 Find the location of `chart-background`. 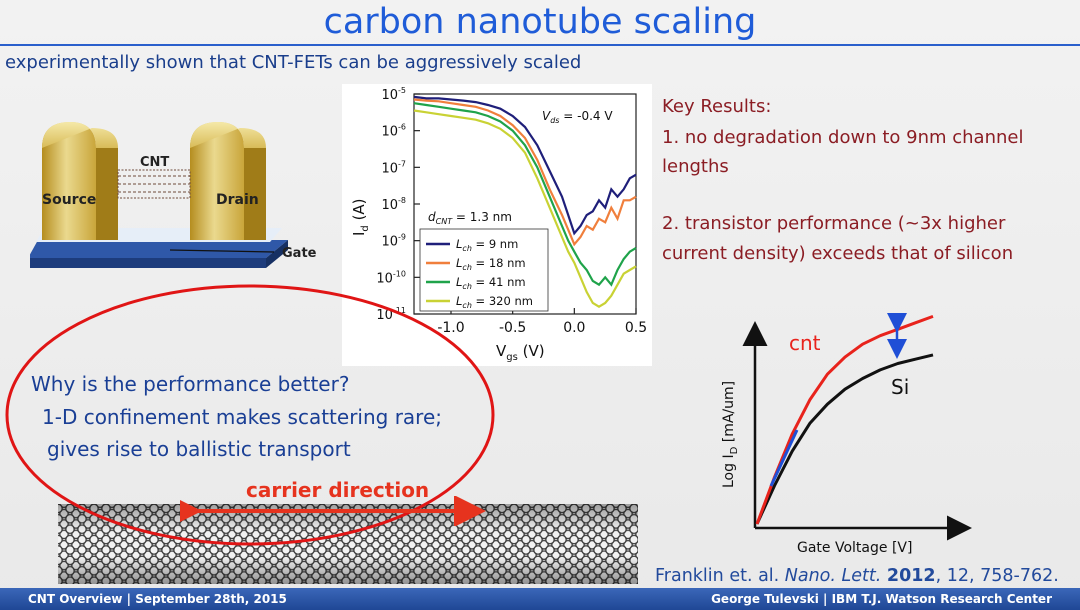

chart-background is located at coordinates (497, 225).